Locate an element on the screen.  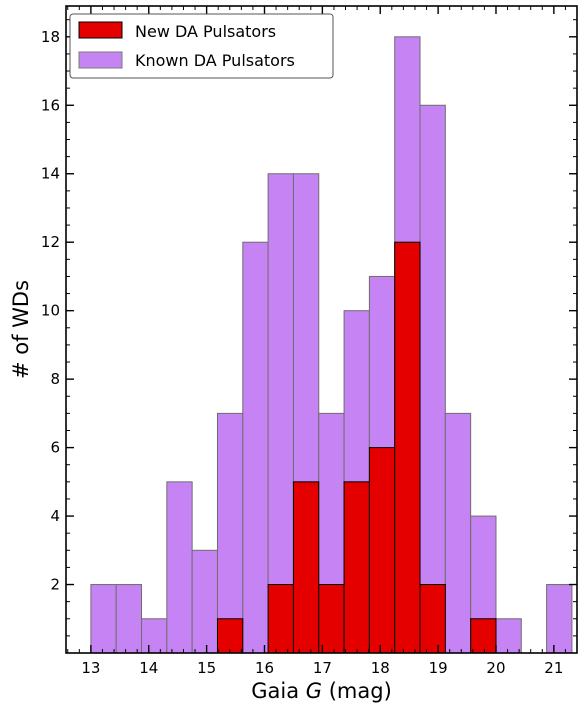
legend-label-known: Known DA Pulsators is located at coordinates (215, 60).